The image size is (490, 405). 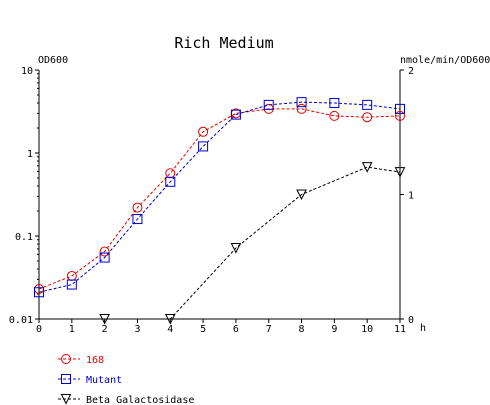 What do you see at coordinates (104, 380) in the screenshot?
I see `legend-label: Mutant` at bounding box center [104, 380].